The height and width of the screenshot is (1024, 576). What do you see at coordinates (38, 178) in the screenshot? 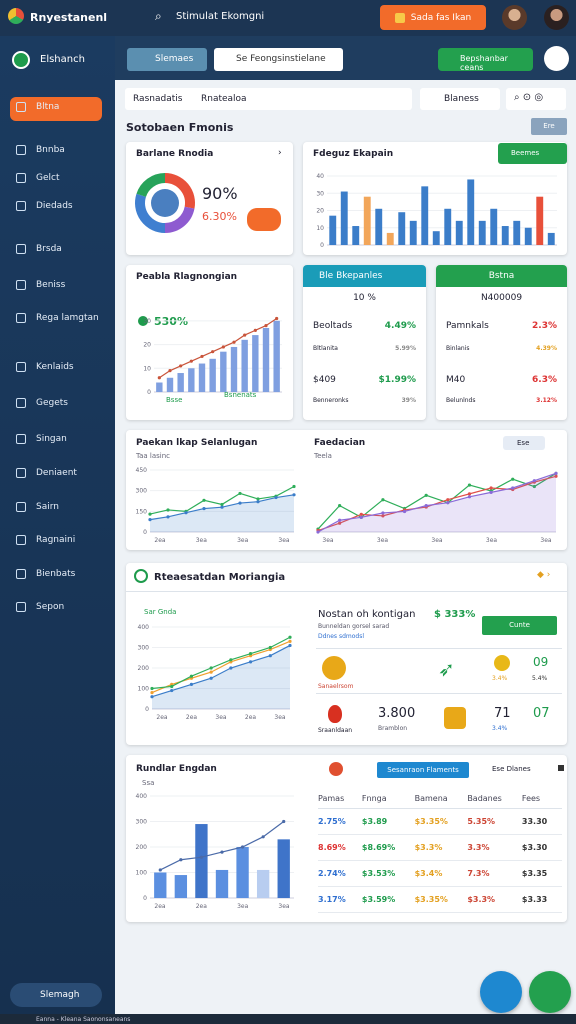
I see `sidebar-item: Gelct` at bounding box center [38, 178].